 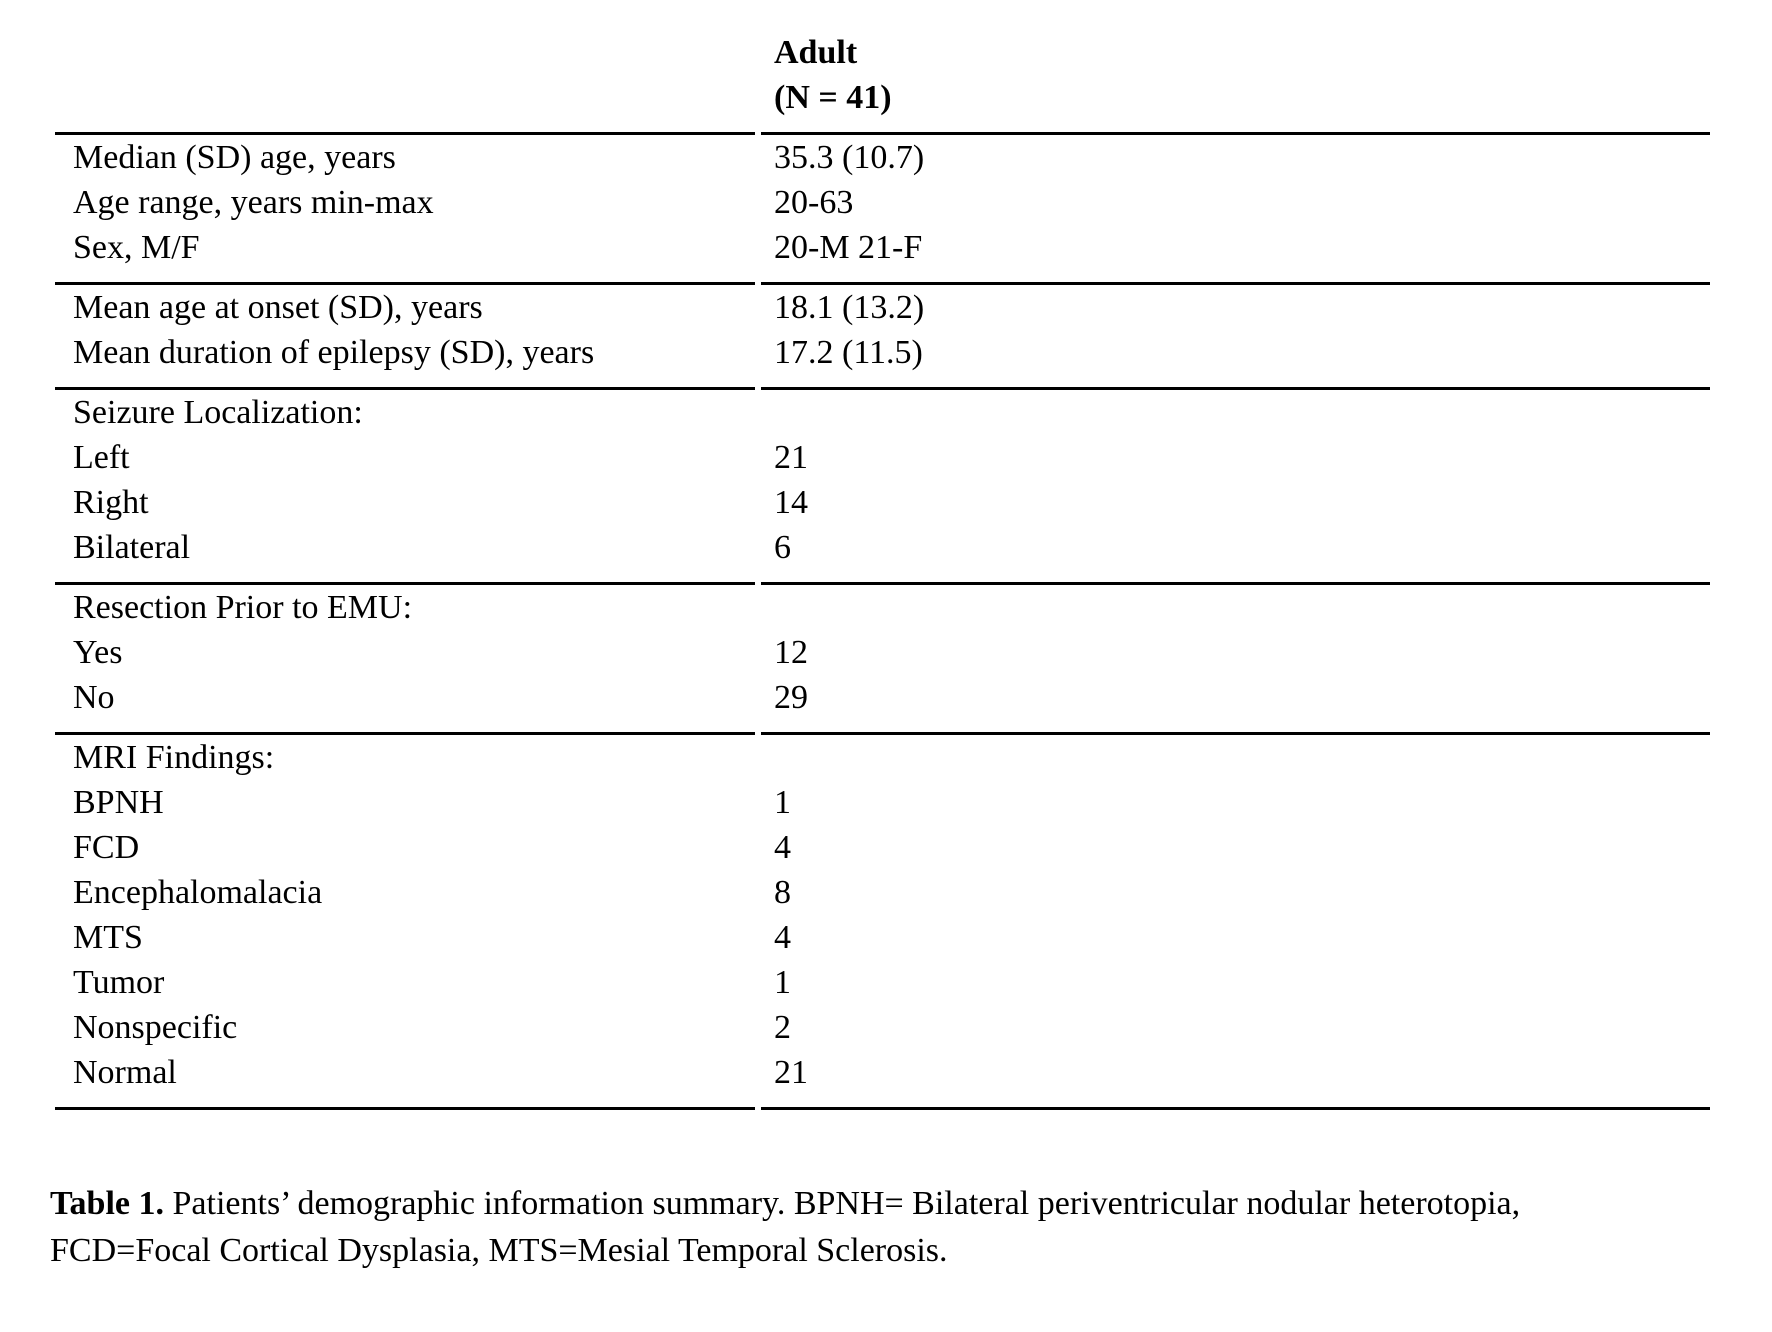 I want to click on row-label: Mean age at onset (SD), years, so click(x=278, y=307).